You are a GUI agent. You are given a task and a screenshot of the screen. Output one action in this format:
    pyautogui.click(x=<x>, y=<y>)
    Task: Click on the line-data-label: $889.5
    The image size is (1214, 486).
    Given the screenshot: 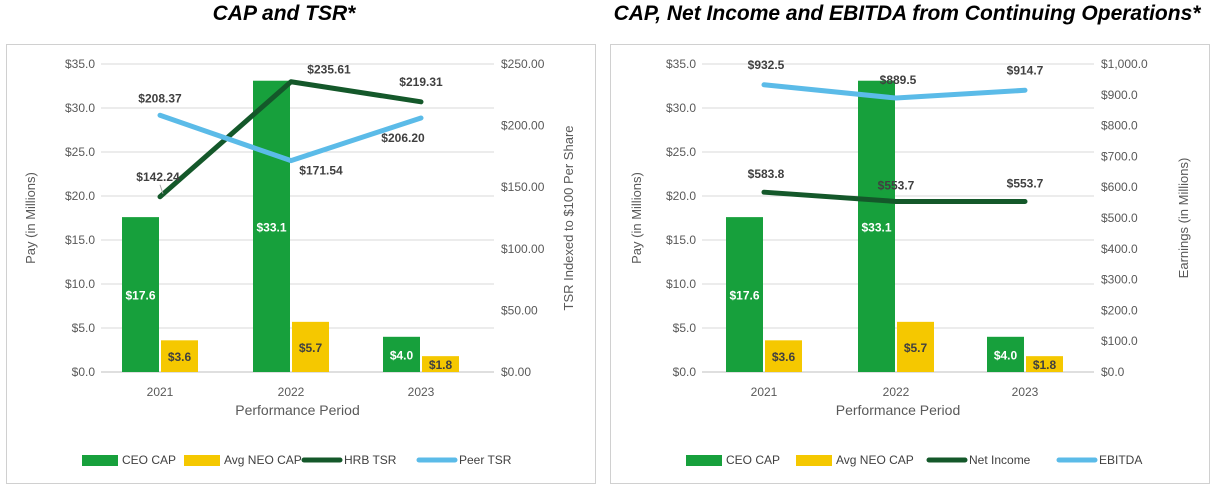 What is the action you would take?
    pyautogui.click(x=898, y=80)
    